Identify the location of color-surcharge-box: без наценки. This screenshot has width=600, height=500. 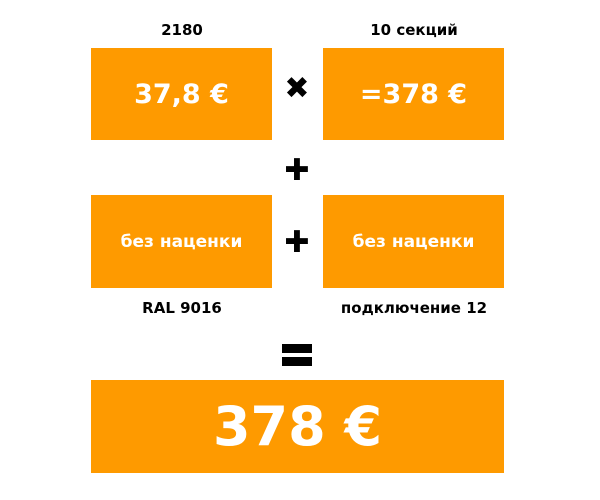
(181, 241).